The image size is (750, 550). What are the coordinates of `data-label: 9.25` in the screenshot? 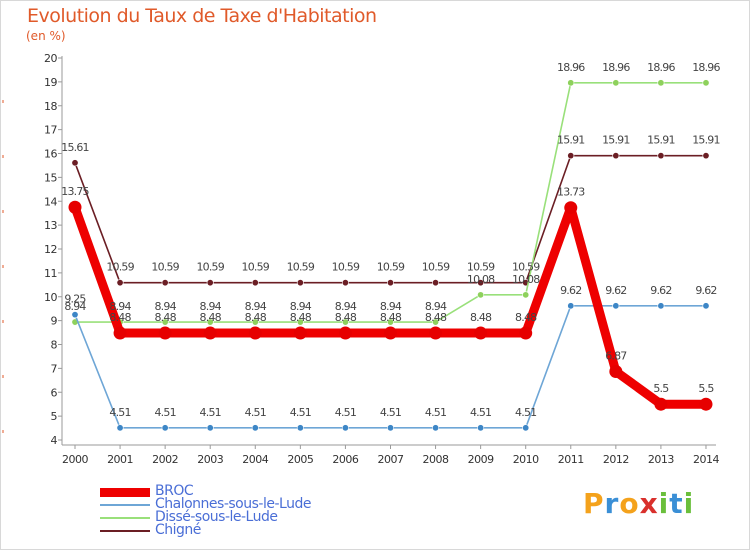 It's located at (75, 299).